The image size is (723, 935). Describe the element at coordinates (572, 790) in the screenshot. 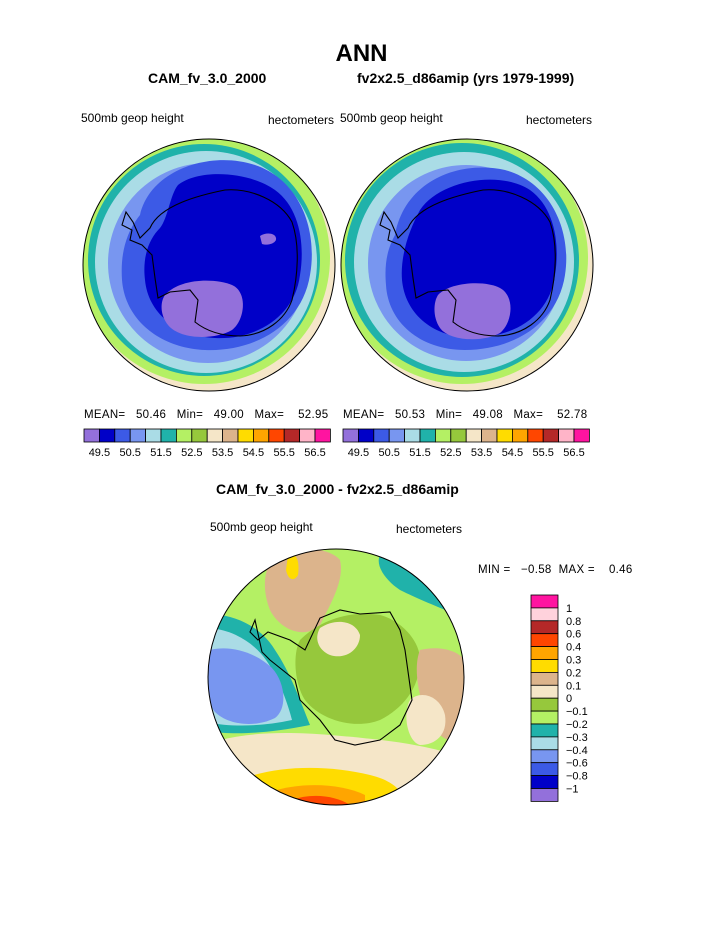

I see `diff-colorbar-tick-label-14: −1` at that location.